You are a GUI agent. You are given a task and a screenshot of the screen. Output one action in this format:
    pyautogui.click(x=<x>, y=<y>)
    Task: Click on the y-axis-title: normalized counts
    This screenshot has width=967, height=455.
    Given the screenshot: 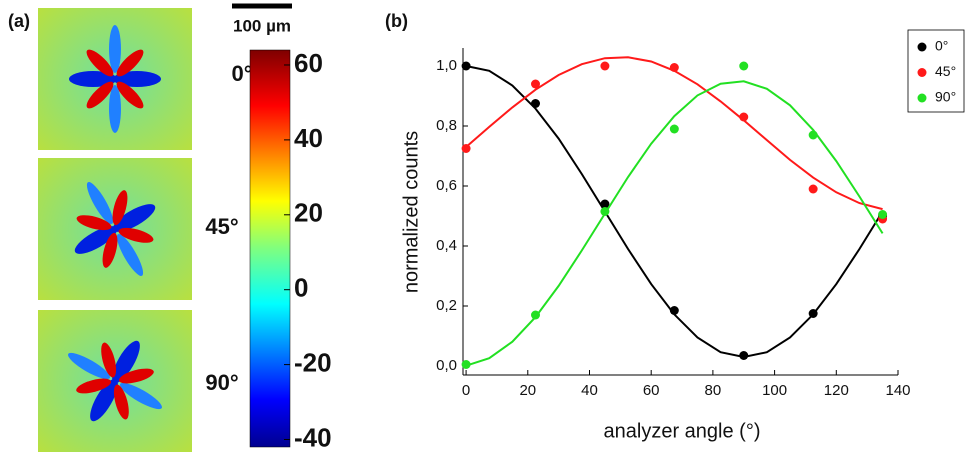 What is the action you would take?
    pyautogui.click(x=411, y=212)
    